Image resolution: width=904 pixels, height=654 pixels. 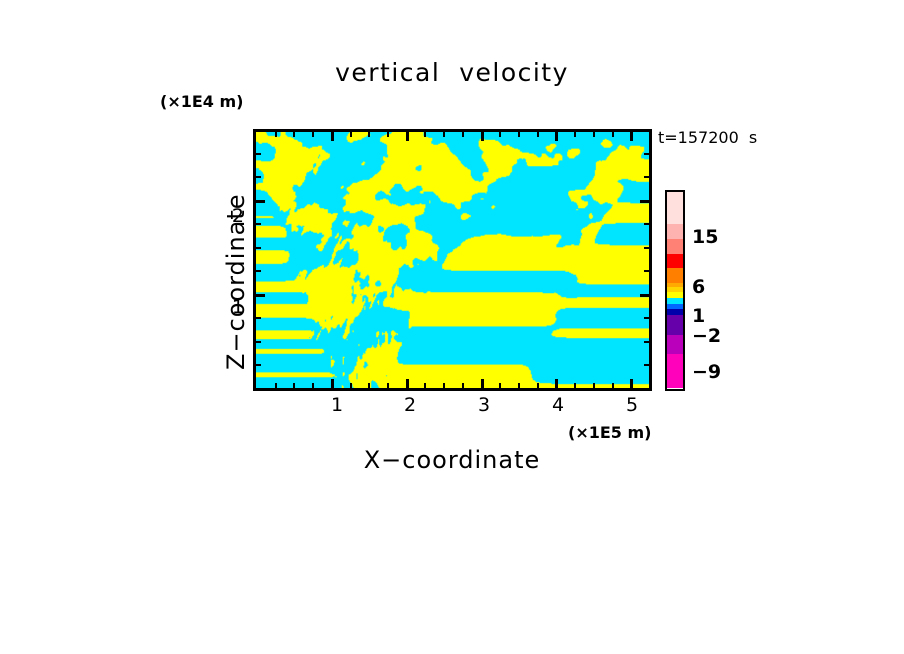 I want to click on y-axis-unit-label: (×1E4 m), so click(x=202, y=101).